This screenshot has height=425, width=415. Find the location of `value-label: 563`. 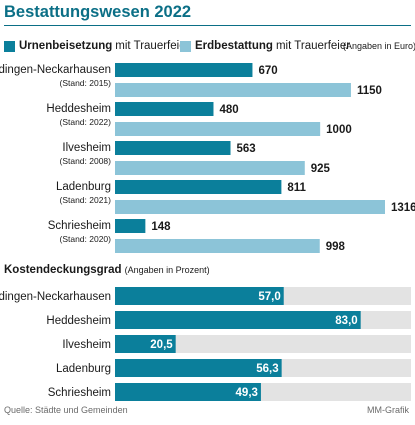

value-label: 563 is located at coordinates (246, 149).